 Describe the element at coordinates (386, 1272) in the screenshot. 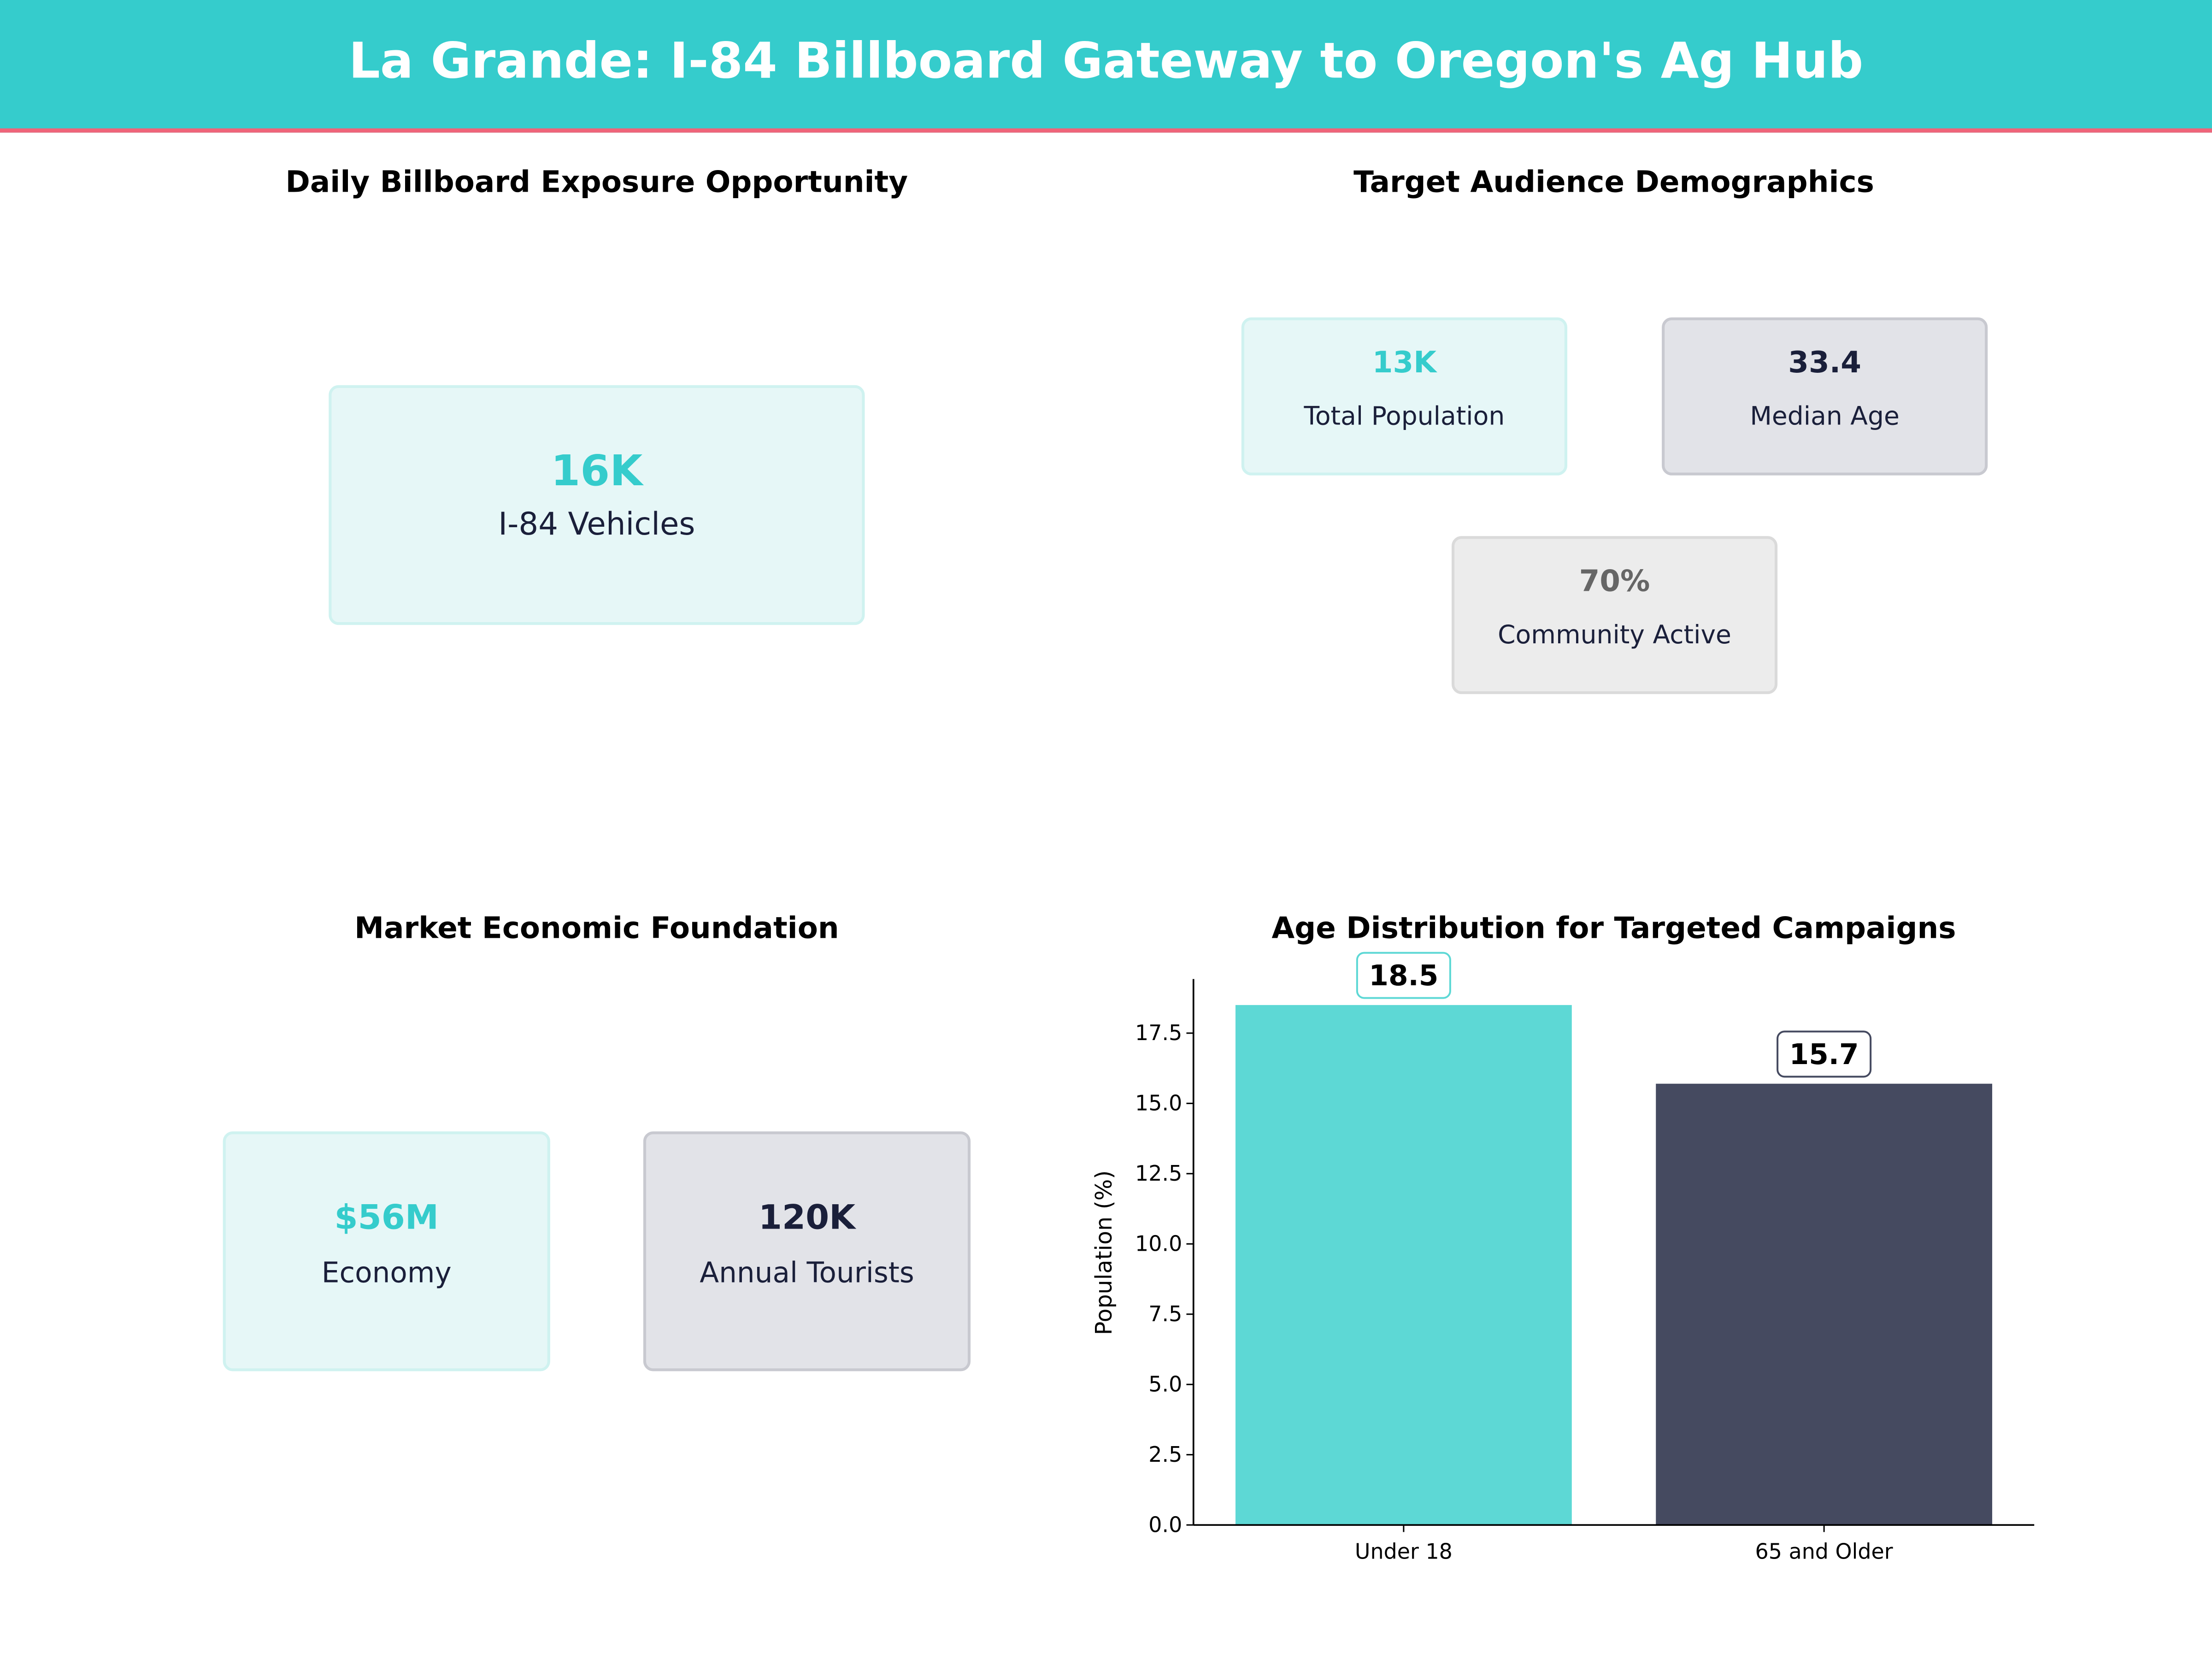

I see `economy-label: Economy` at that location.